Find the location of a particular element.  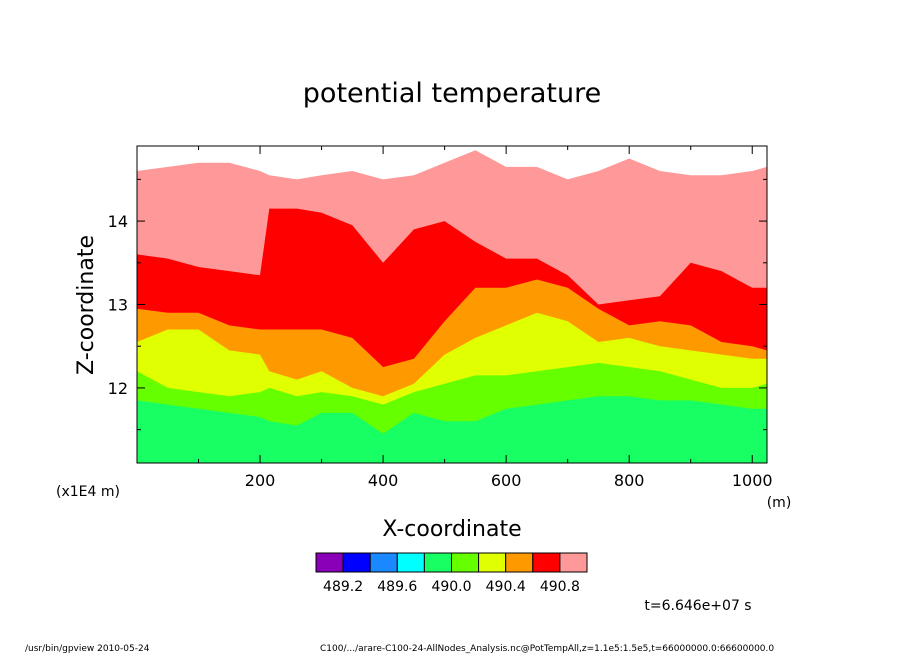

colorbar-tick-label: 489.2 is located at coordinates (343, 587).